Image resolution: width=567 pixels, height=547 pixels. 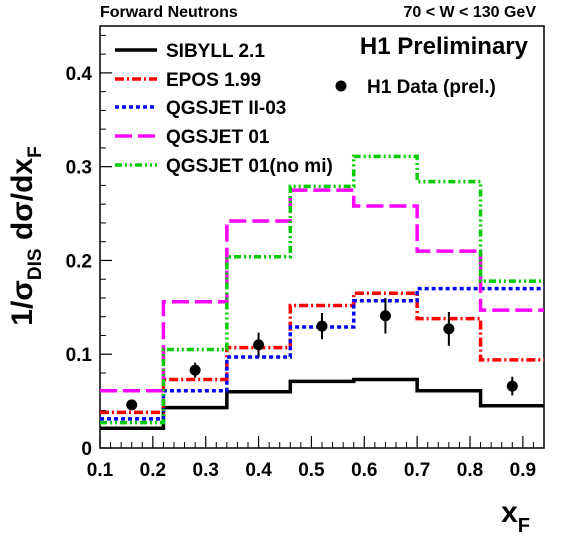 I want to click on title-left: Forward Neutrons, so click(x=169, y=12).